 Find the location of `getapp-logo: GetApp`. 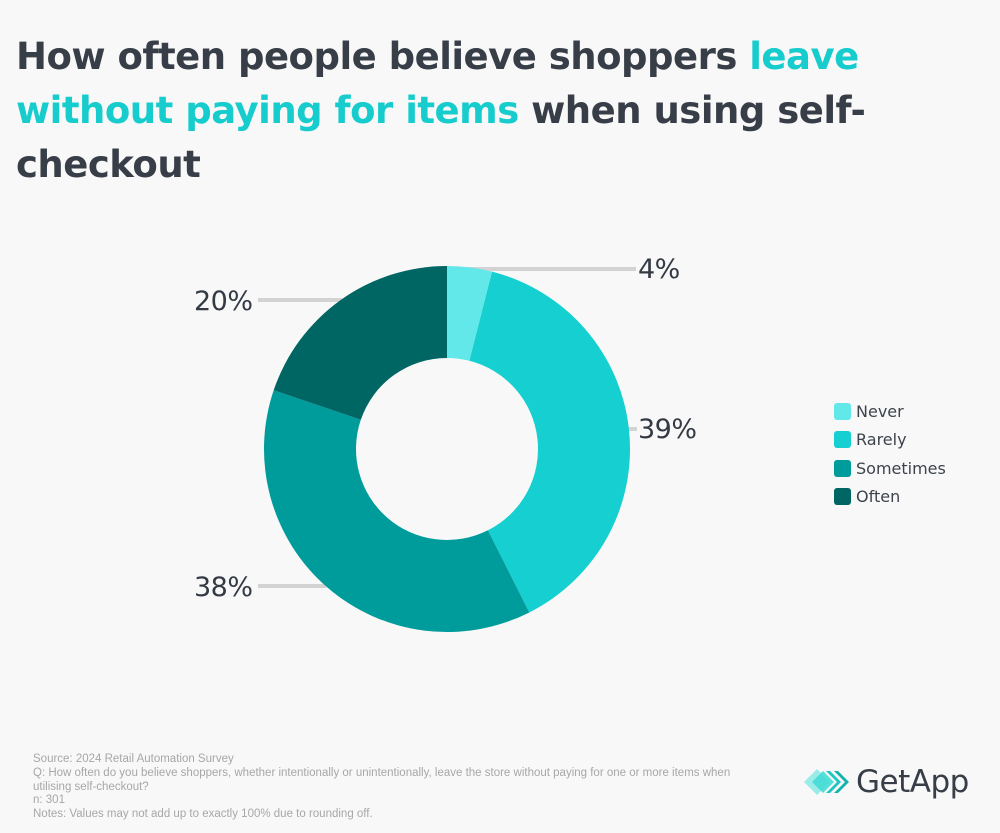

getapp-logo: GetApp is located at coordinates (886, 782).